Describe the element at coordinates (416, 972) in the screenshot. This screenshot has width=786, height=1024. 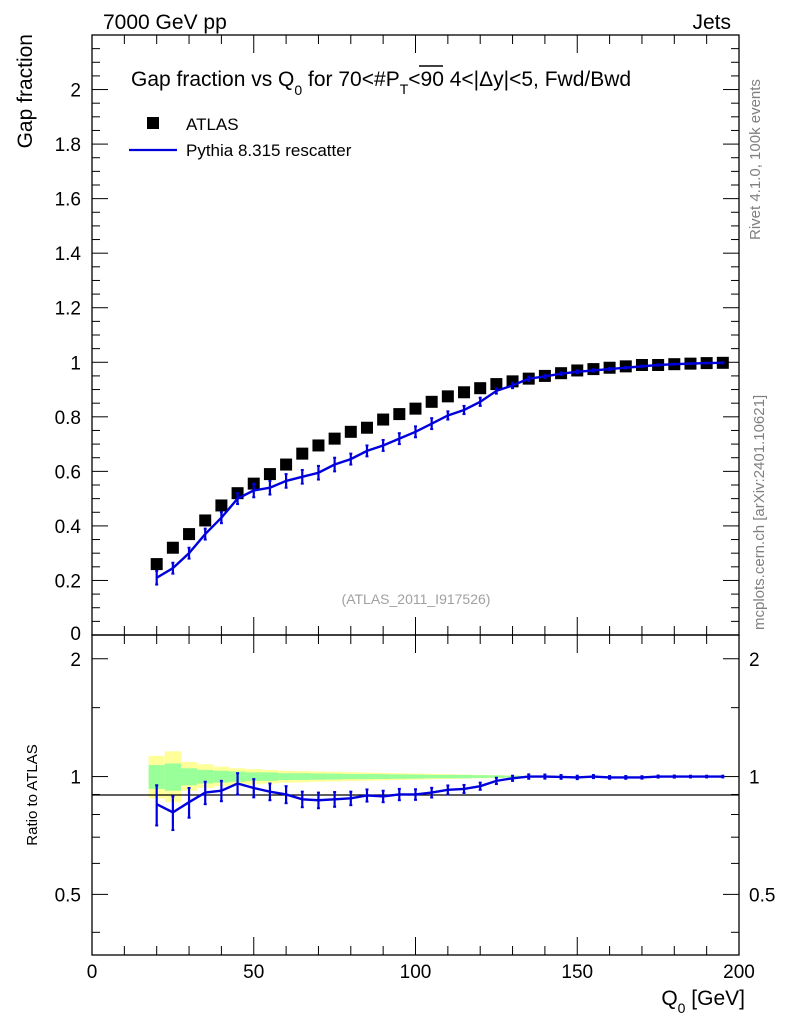
I see `x-tick-label: 100` at that location.